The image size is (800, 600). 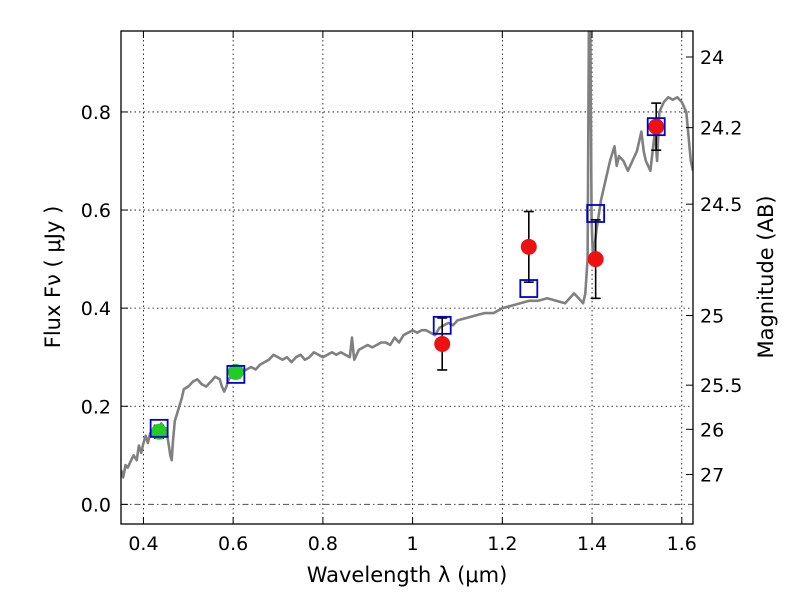 I want to click on y-tick-label: 0.0, so click(x=96, y=505).